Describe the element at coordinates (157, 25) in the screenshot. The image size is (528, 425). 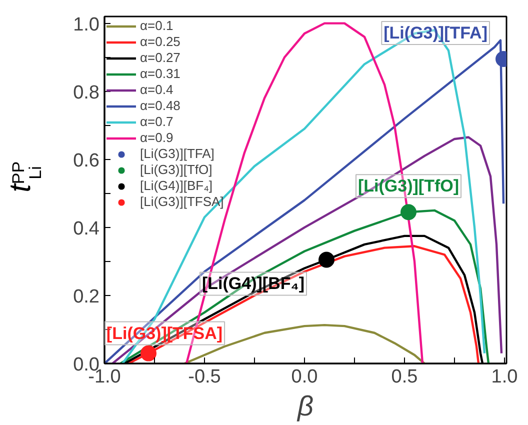
I see `legend-label: α=0.1` at that location.